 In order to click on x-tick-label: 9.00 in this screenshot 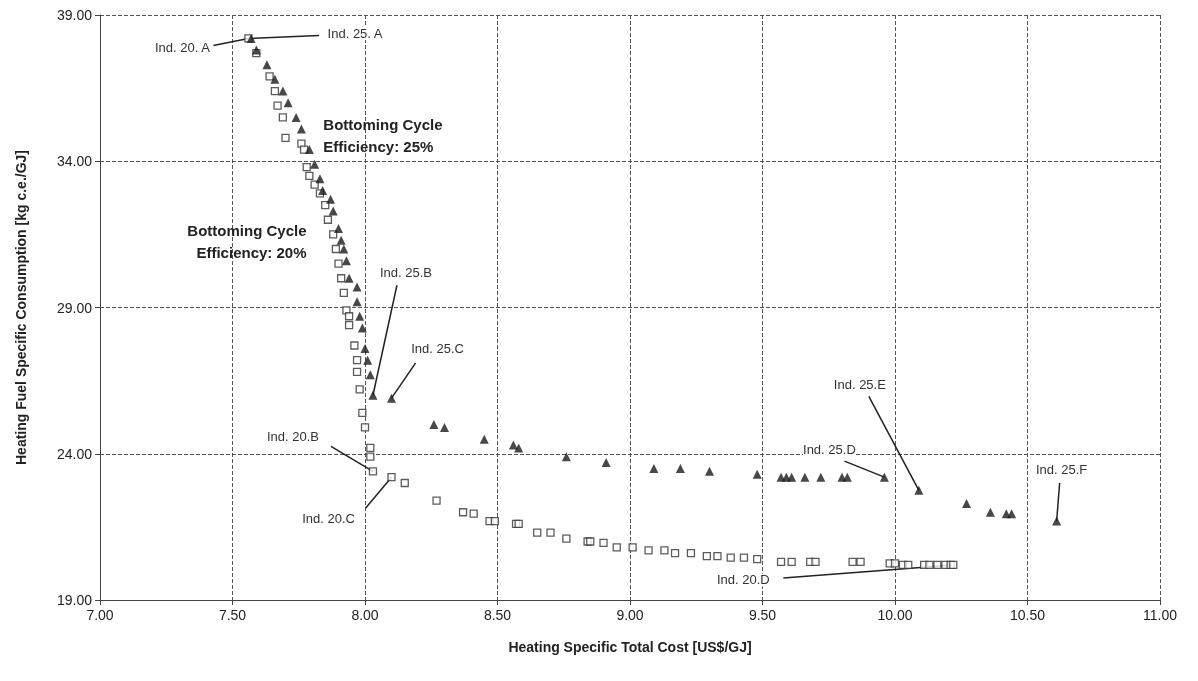, I will do `click(630, 615)`.